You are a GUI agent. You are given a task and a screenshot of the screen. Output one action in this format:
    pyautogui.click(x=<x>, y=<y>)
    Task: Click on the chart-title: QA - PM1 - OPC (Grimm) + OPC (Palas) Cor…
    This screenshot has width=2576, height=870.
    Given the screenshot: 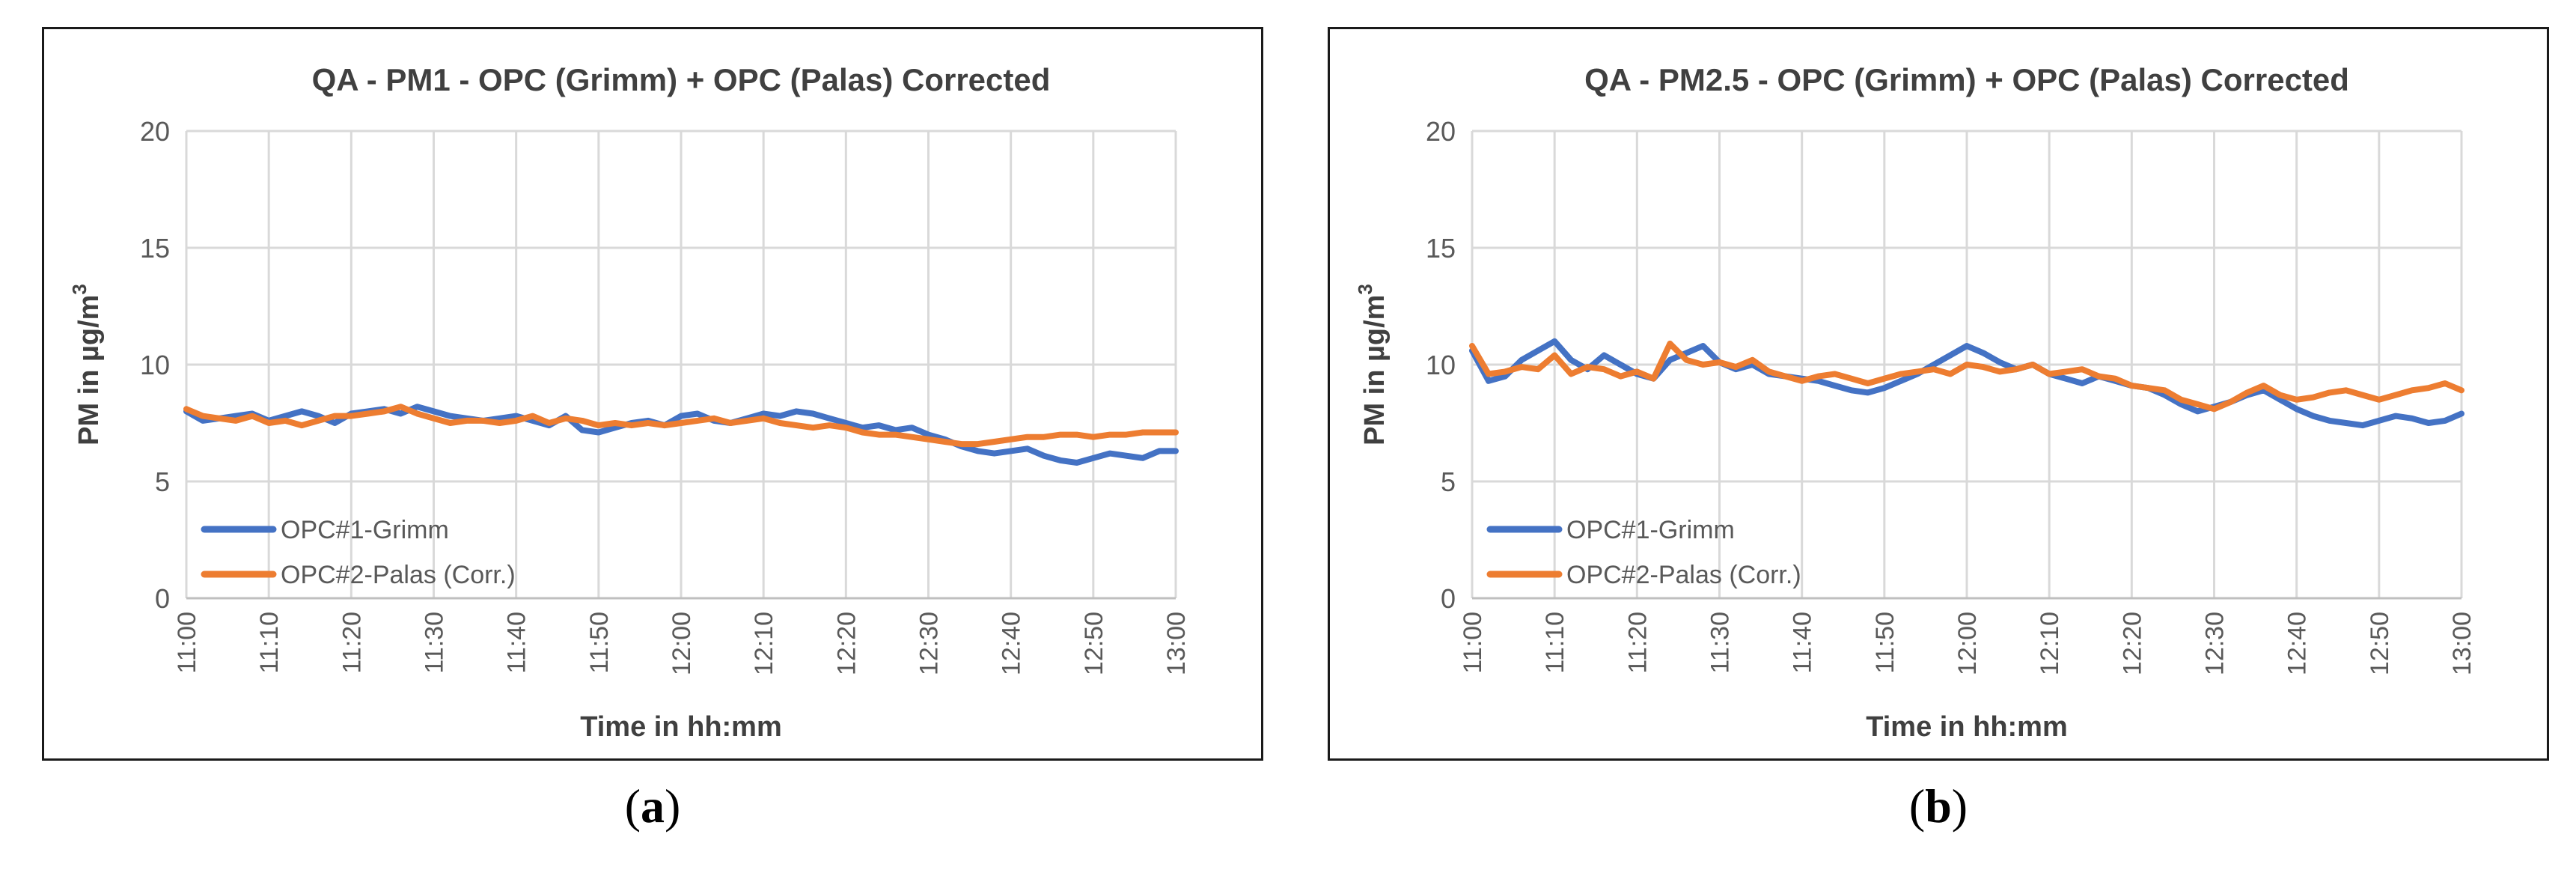 What is the action you would take?
    pyautogui.click(x=681, y=80)
    